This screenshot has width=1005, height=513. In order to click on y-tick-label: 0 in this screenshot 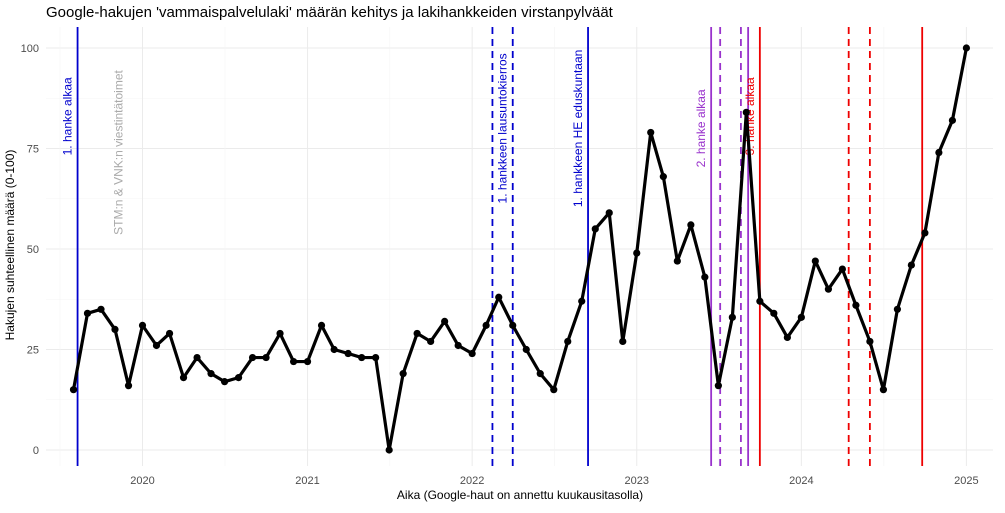, I will do `click(36, 451)`.